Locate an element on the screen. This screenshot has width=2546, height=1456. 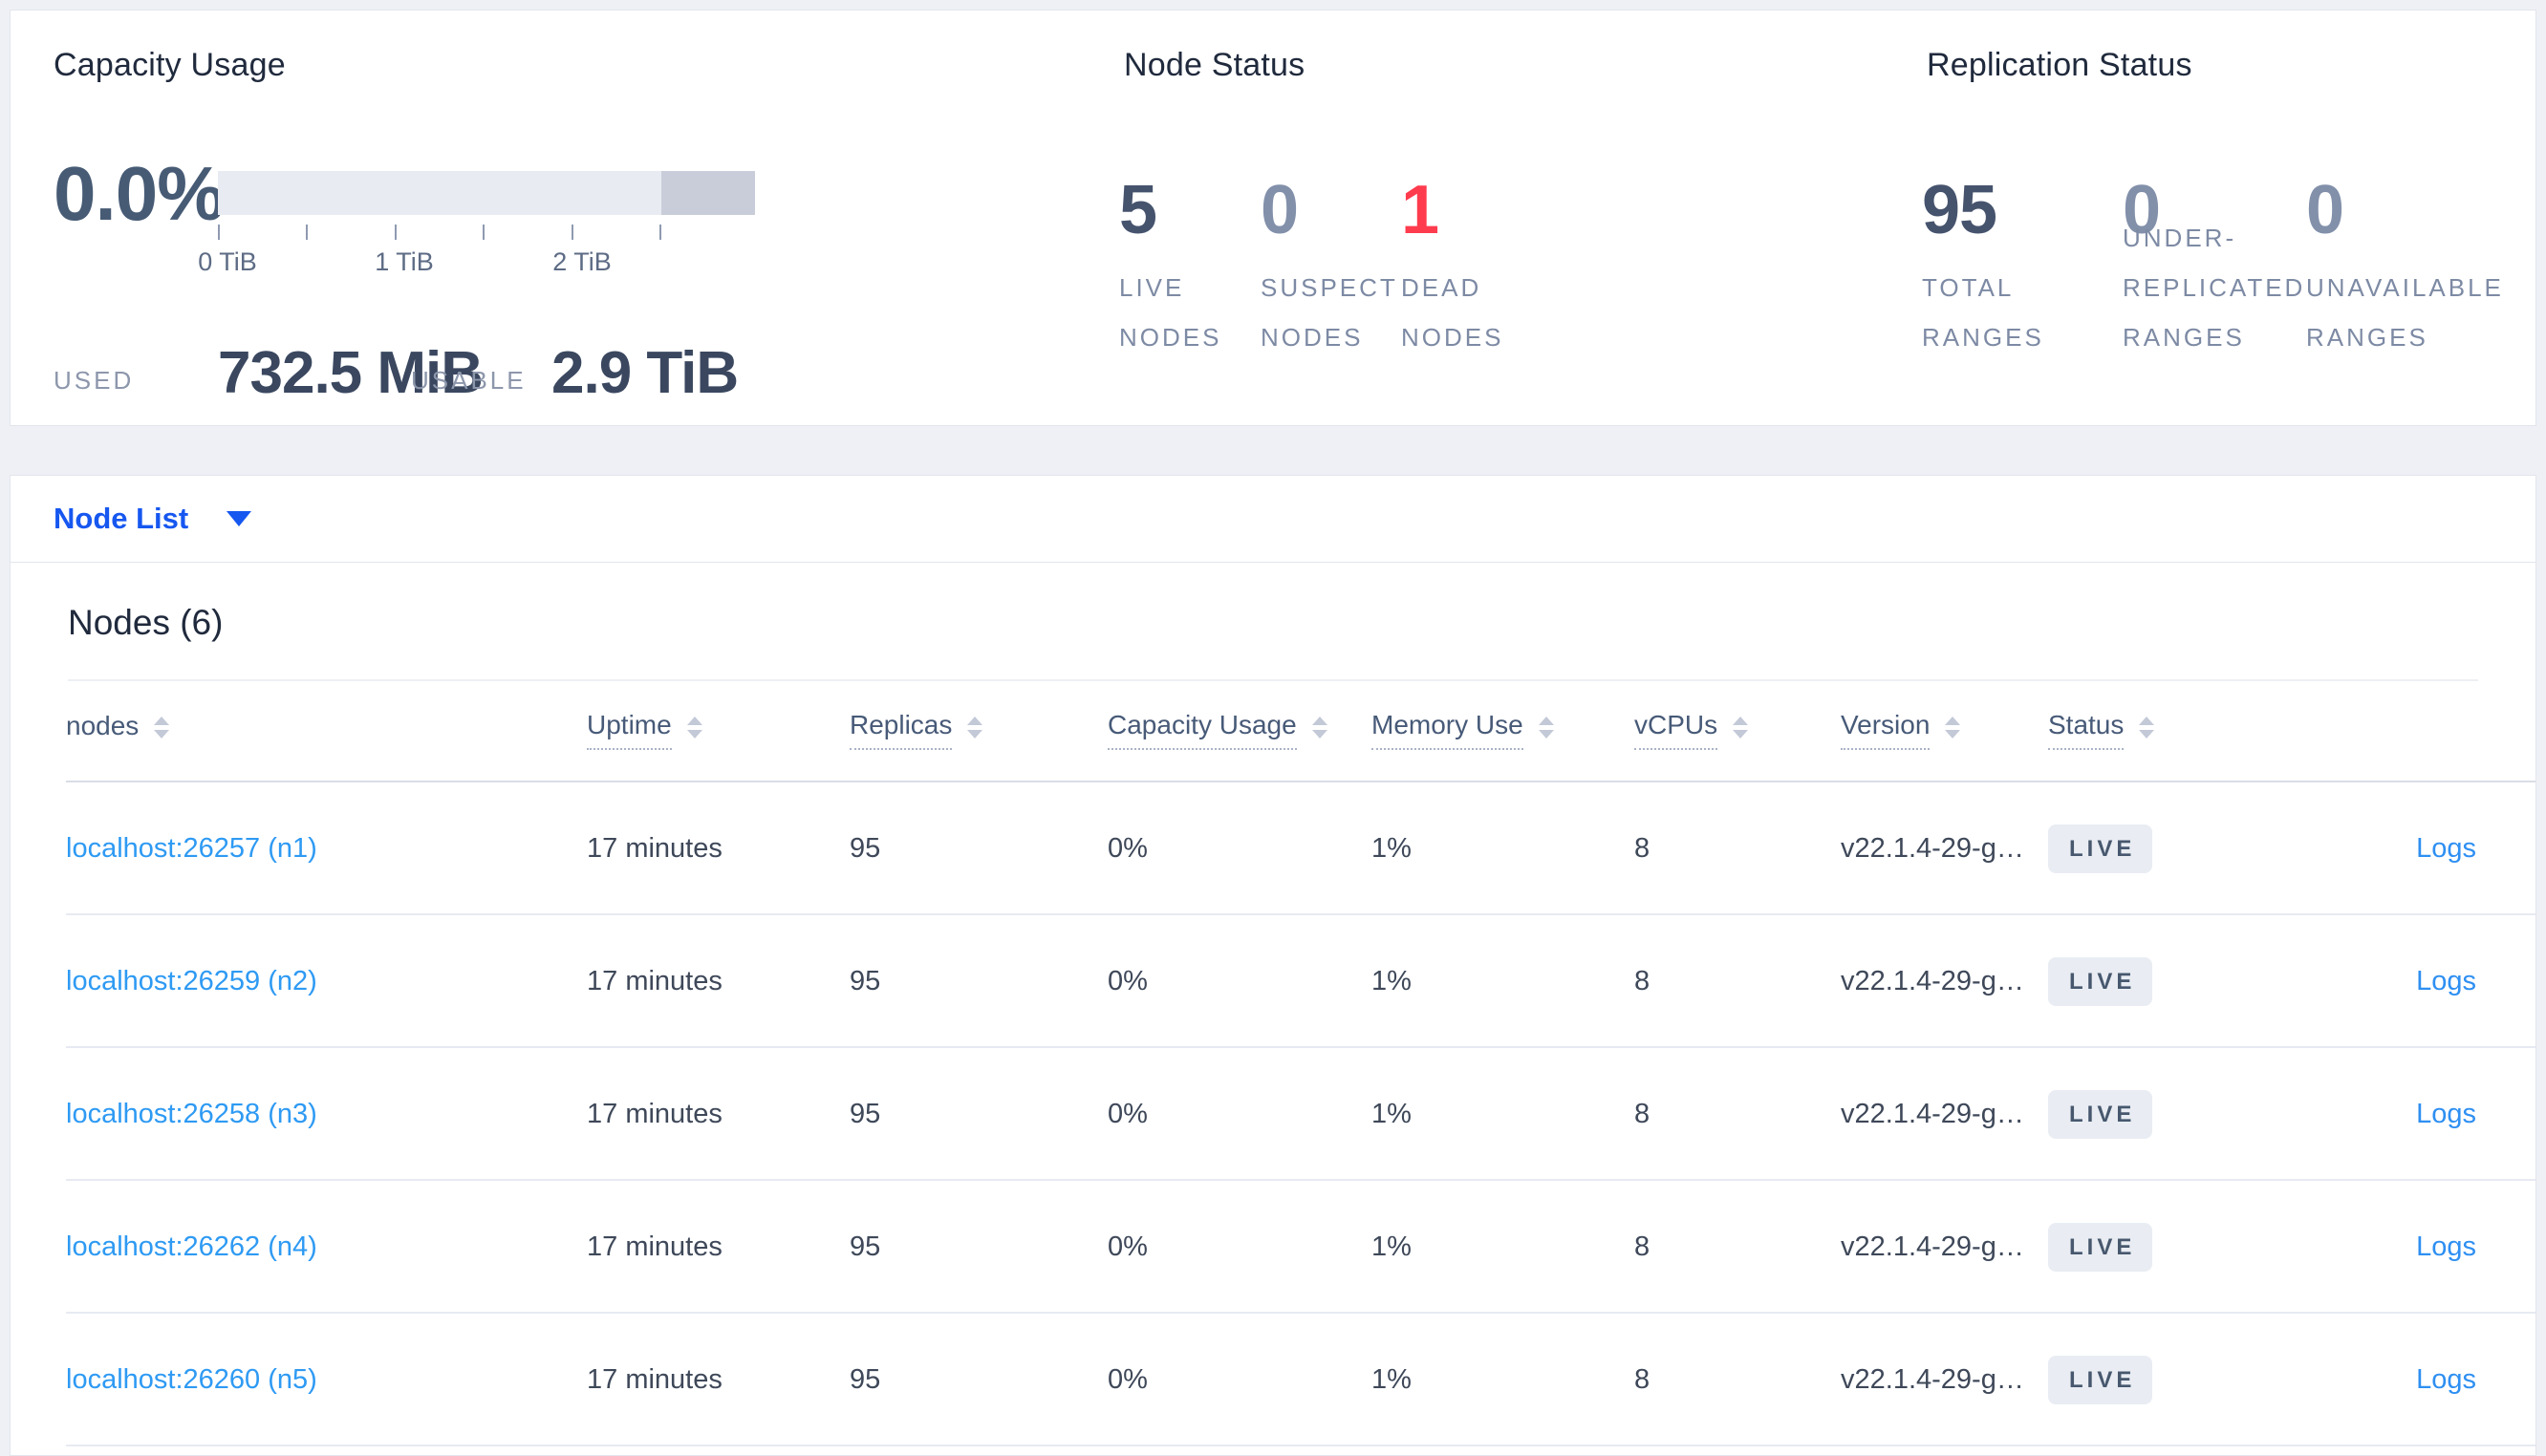
tick-label-0tib: 0 TiB is located at coordinates (227, 262).